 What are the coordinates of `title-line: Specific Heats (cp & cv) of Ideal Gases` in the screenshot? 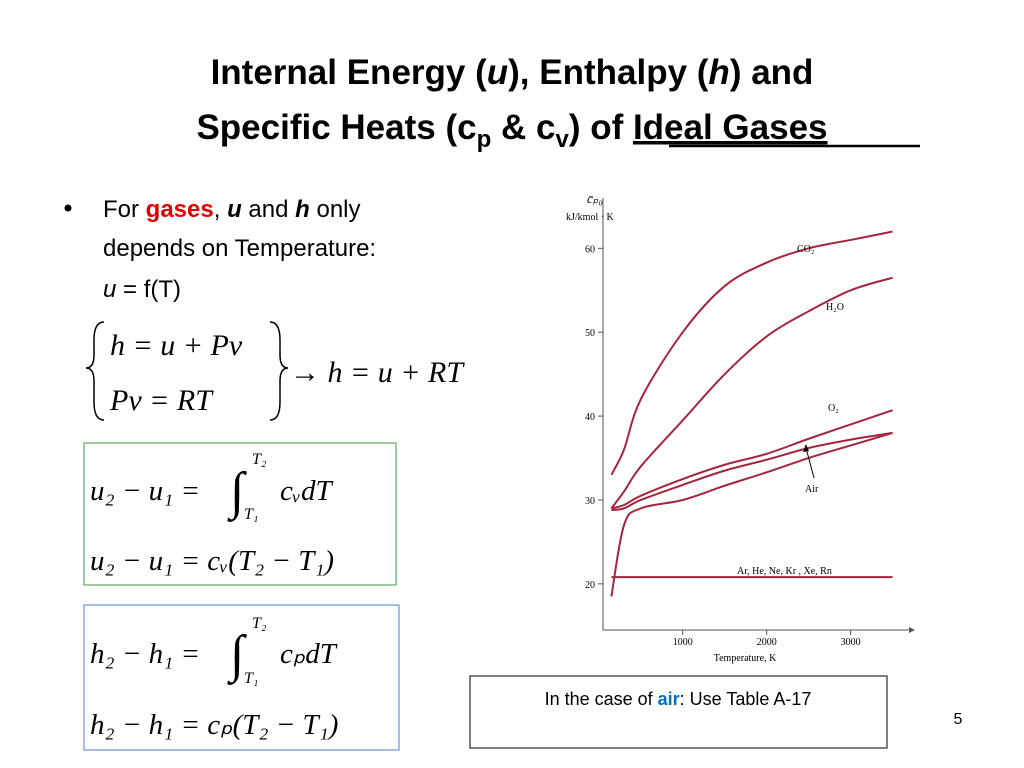 It's located at (511, 130).